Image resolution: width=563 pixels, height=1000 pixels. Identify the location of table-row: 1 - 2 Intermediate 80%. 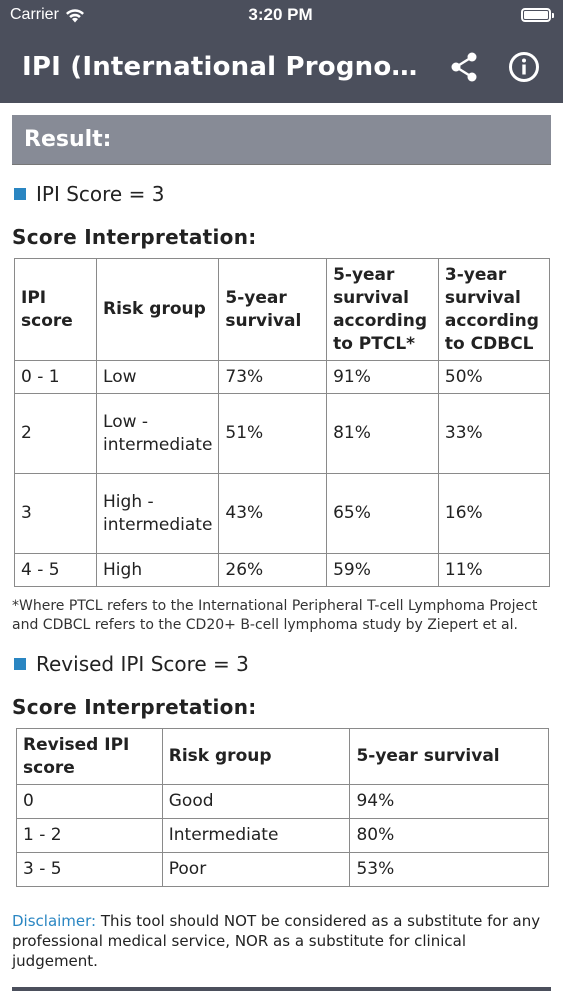
(282, 835).